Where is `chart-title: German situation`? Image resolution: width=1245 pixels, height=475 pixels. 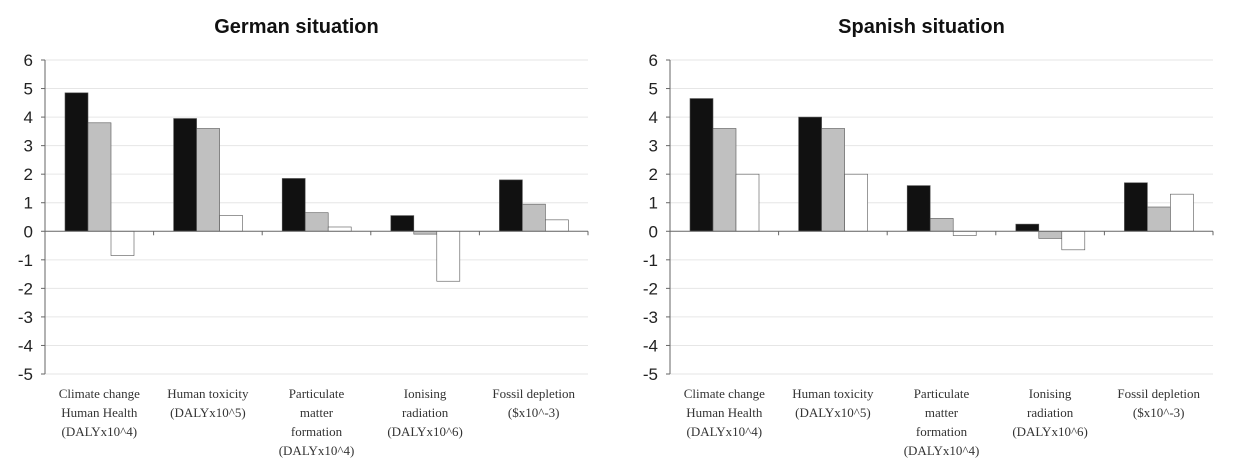 chart-title: German situation is located at coordinates (296, 27).